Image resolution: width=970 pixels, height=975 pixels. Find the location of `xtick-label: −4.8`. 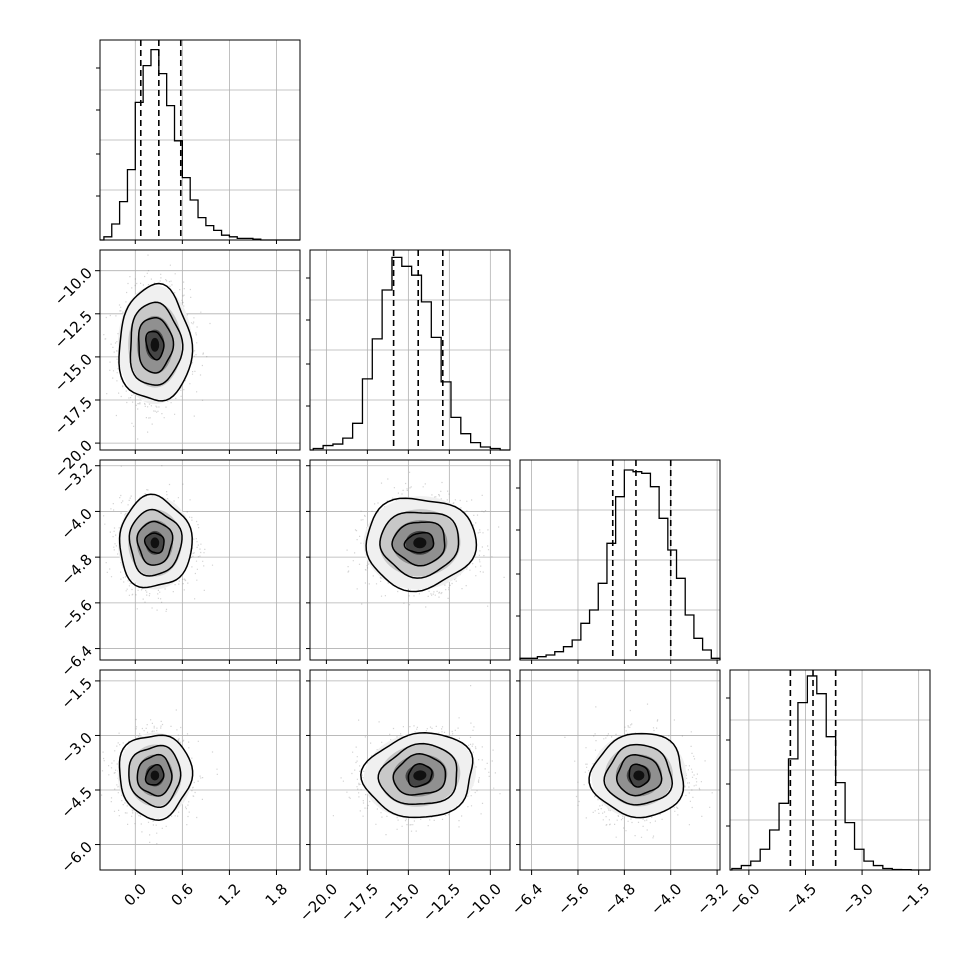

xtick-label: −4.8 is located at coordinates (620, 899).